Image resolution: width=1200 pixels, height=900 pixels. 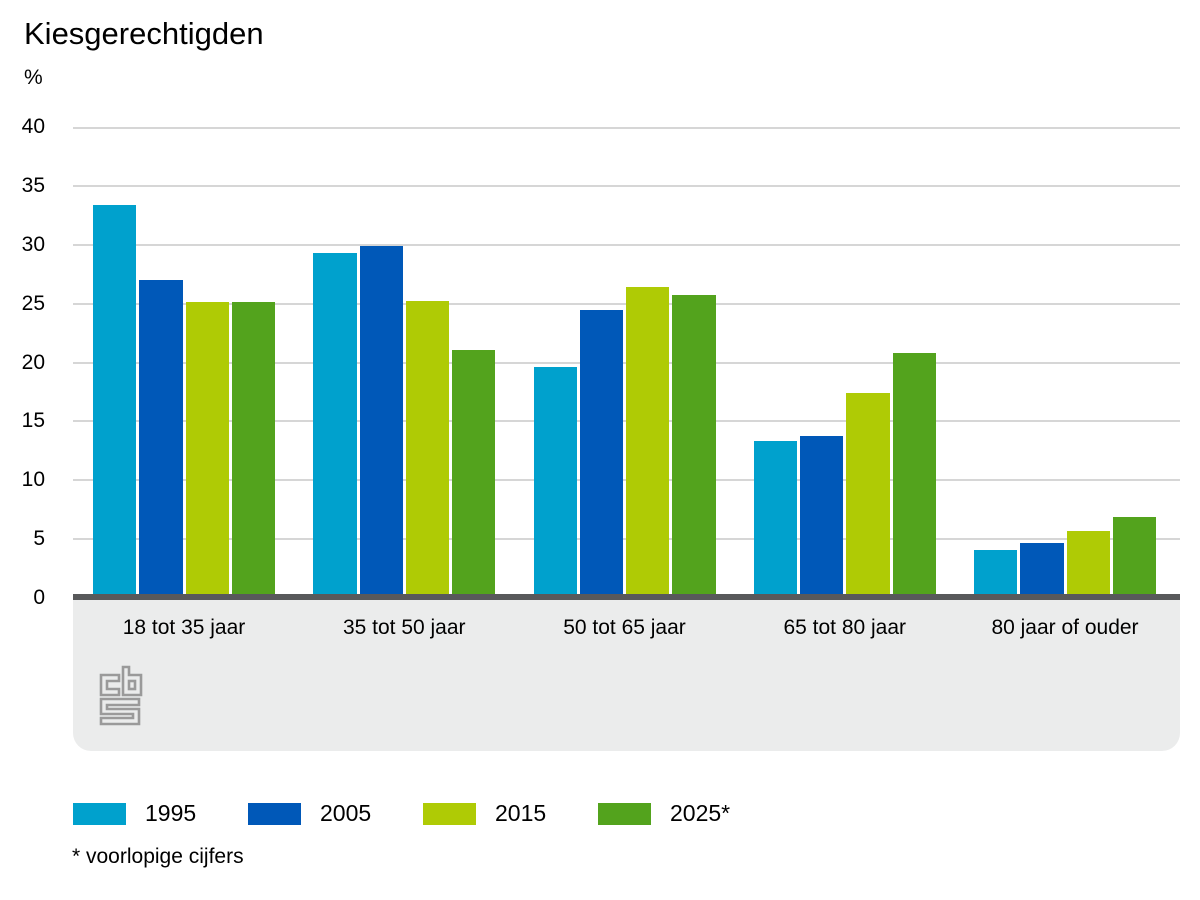 I want to click on y-axis-unit-label: %, so click(x=33, y=77).